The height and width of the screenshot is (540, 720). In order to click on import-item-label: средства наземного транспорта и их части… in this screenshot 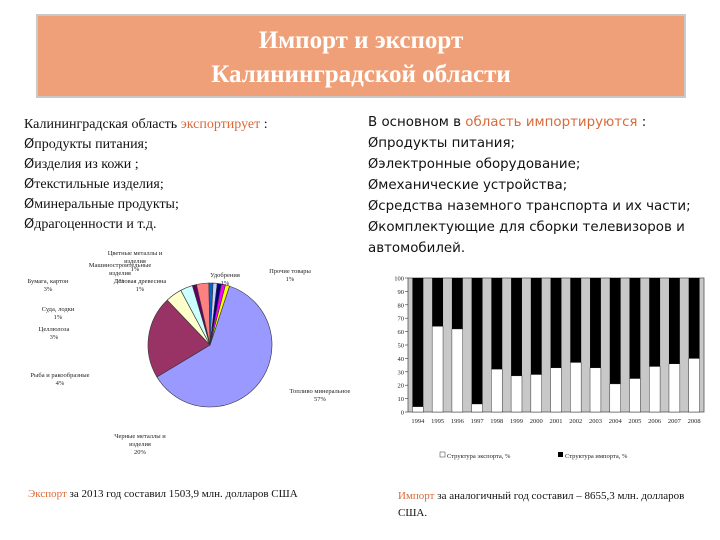, I will do `click(534, 206)`.